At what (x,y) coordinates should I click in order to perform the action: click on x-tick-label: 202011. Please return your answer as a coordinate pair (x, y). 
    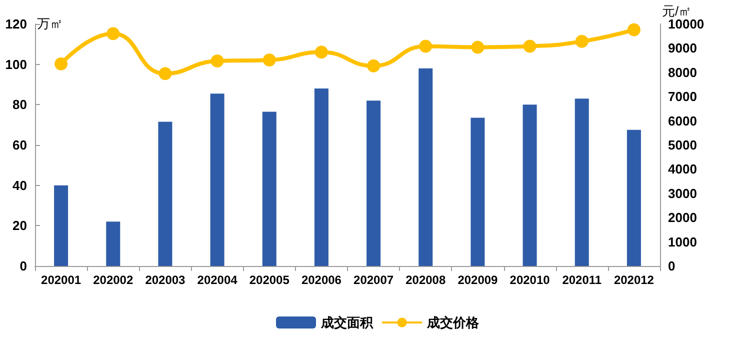
    Looking at the image, I should click on (582, 280).